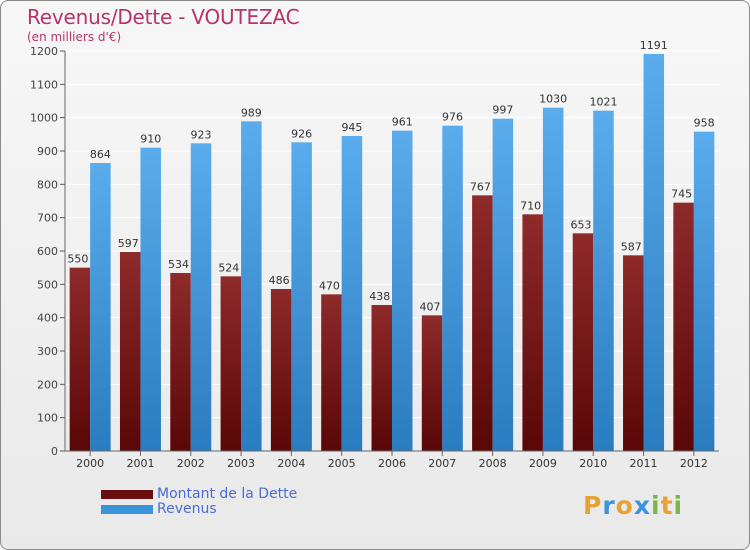 The image size is (750, 550). What do you see at coordinates (127, 494) in the screenshot?
I see `legend-swatch-dette` at bounding box center [127, 494].